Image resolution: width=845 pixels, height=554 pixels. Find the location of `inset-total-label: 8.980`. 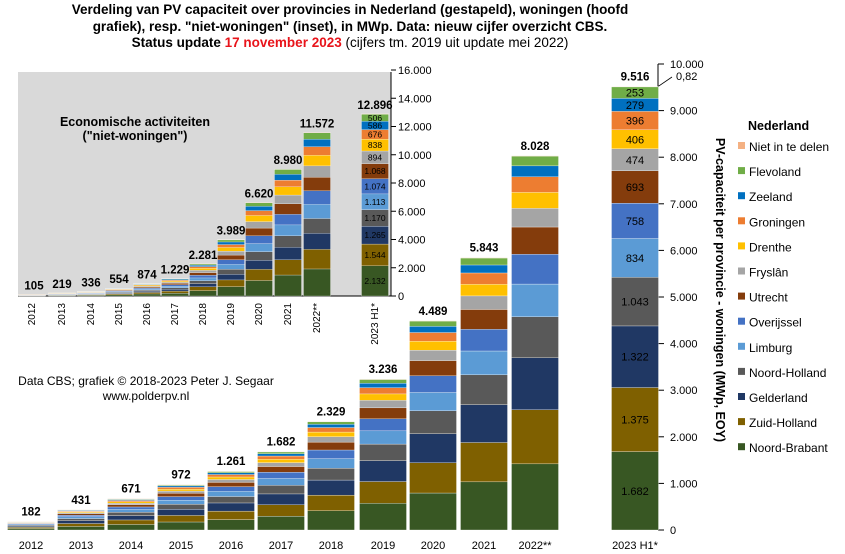

inset-total-label: 8.980 is located at coordinates (288, 161).